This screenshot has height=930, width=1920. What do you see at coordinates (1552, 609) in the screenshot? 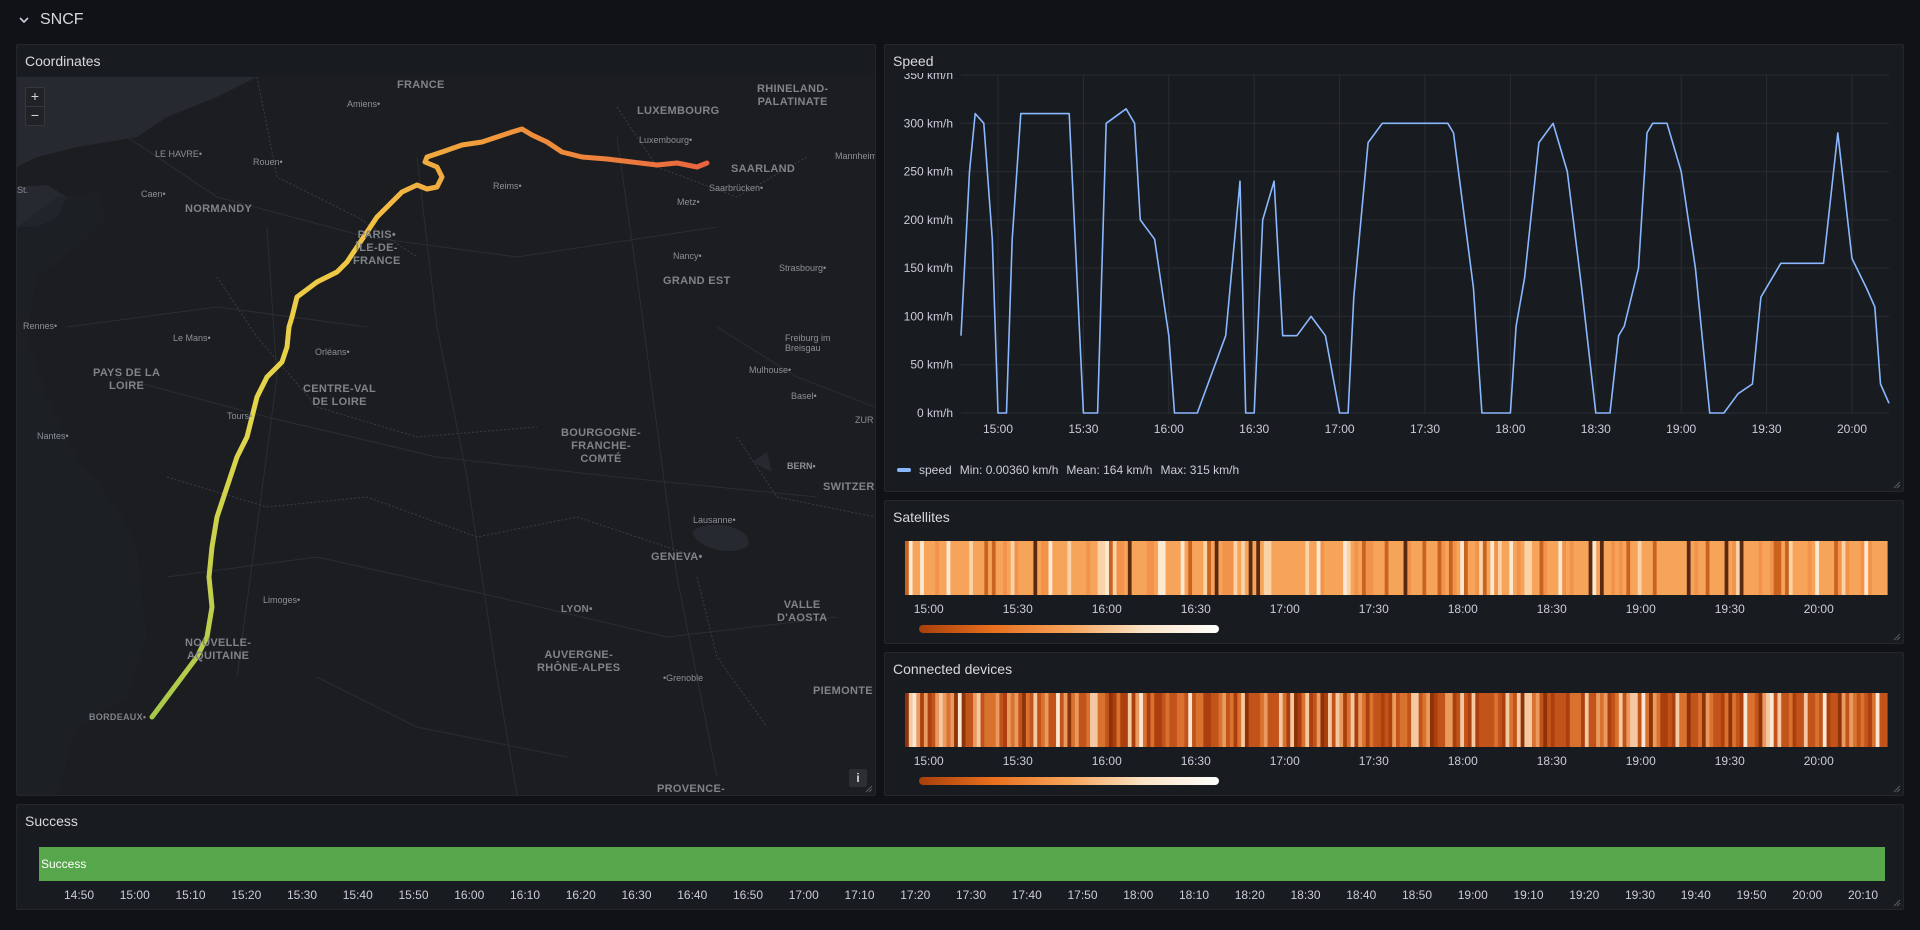
I see `heatmap-x-tick: 18:30` at bounding box center [1552, 609].